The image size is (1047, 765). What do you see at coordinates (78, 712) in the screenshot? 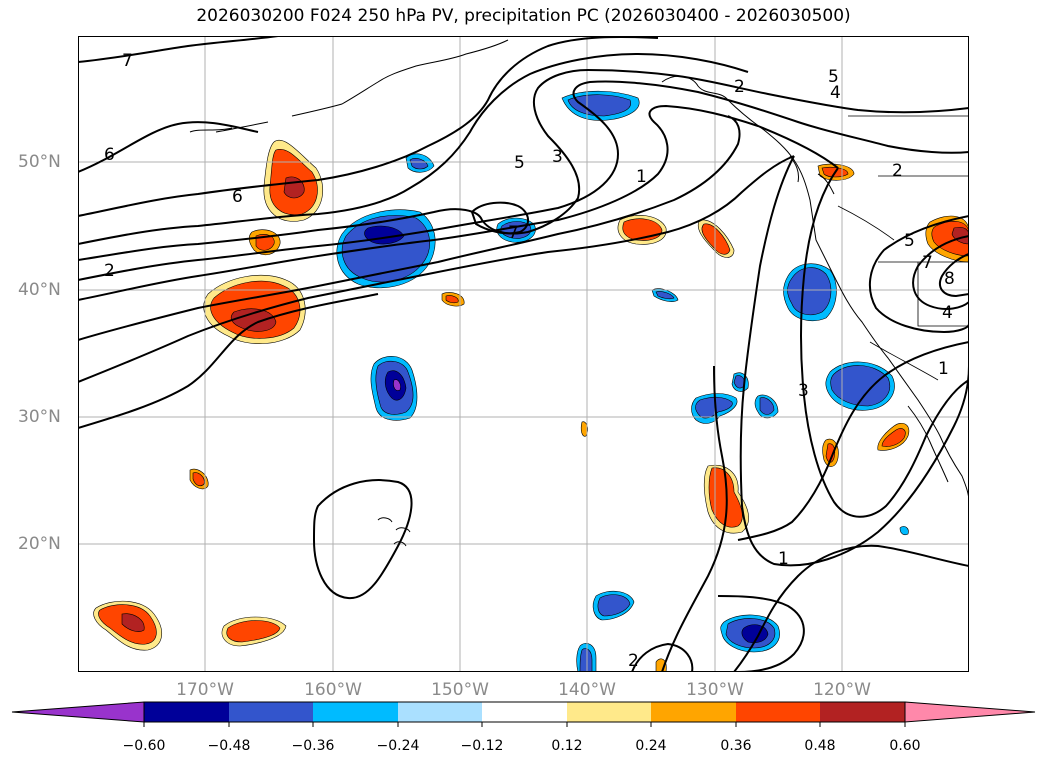
I see `colorbar-extend-low` at bounding box center [78, 712].